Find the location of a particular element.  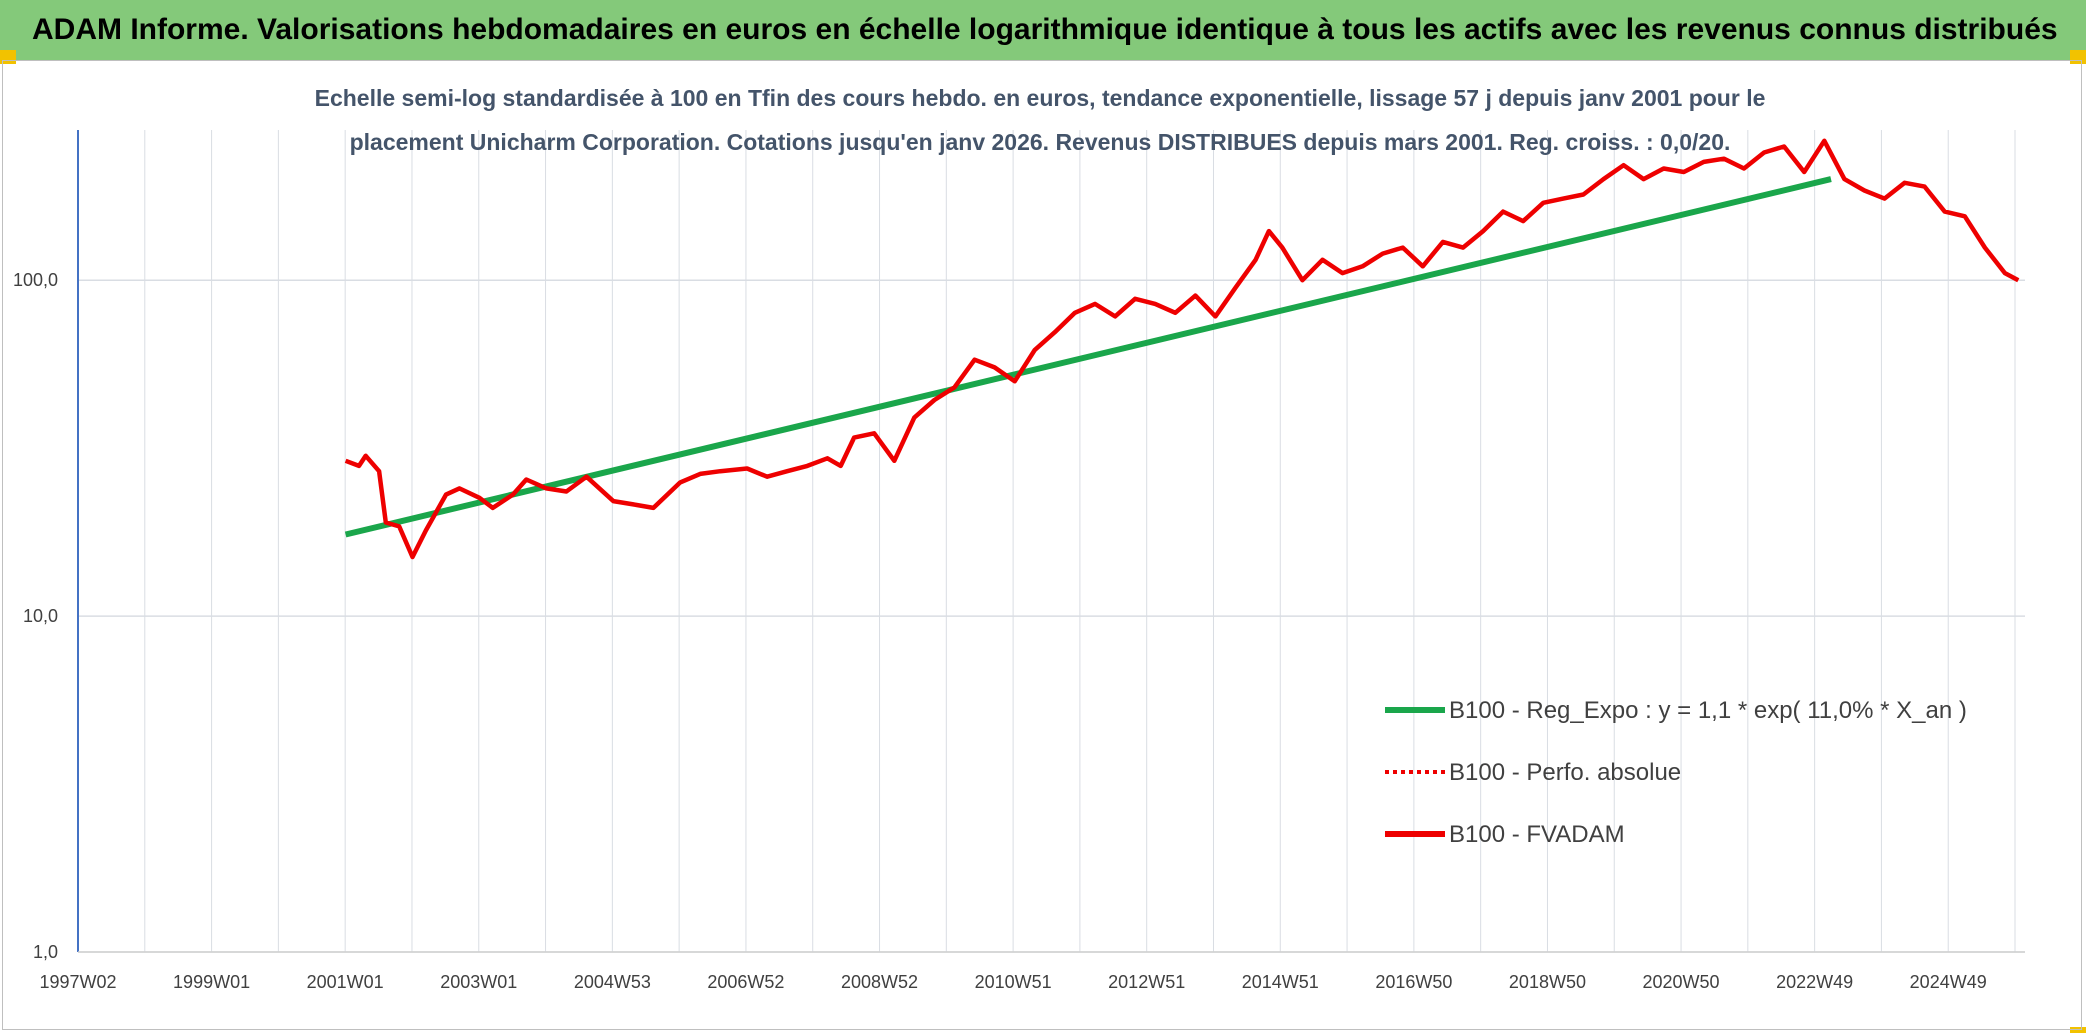

x-tick-label: 2022W49 is located at coordinates (1814, 982).